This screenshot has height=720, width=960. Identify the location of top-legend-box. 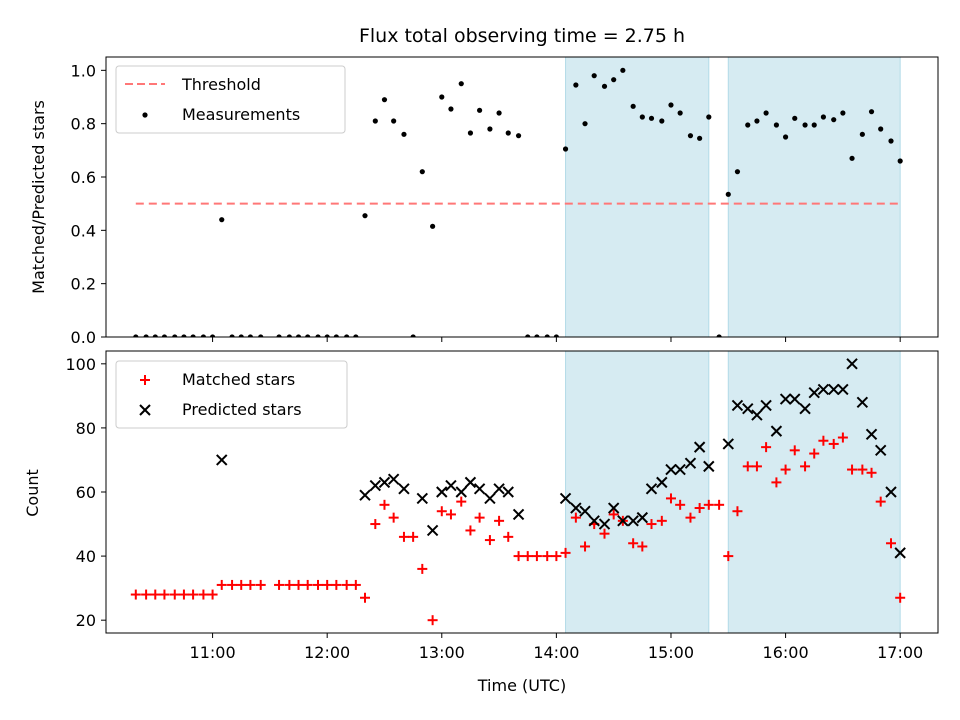
(230, 99).